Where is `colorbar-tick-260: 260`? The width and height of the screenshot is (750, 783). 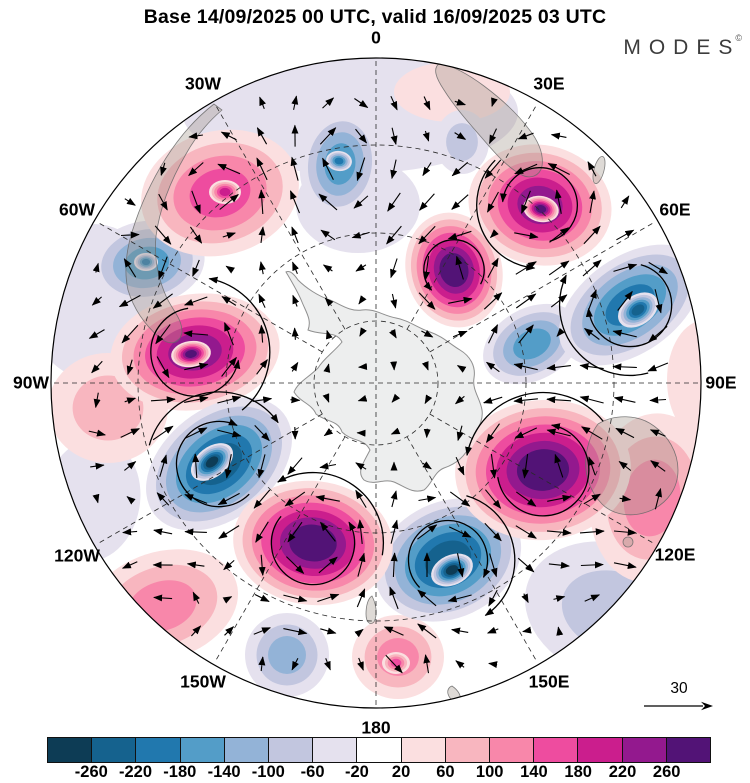 colorbar-tick-260: 260 is located at coordinates (666, 772).